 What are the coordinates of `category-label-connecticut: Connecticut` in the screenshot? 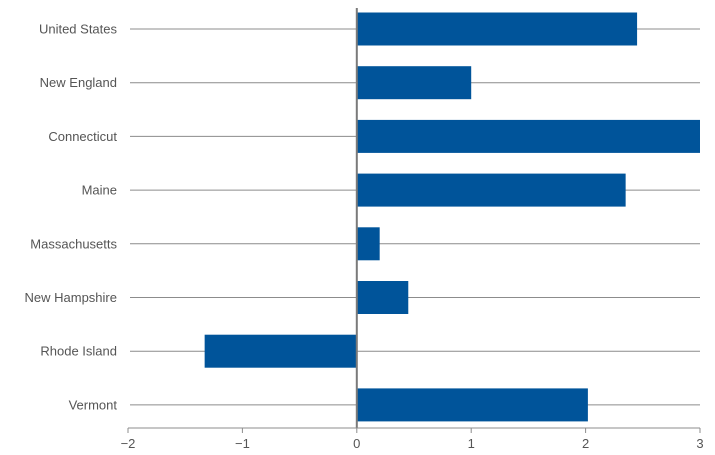 It's located at (82, 136).